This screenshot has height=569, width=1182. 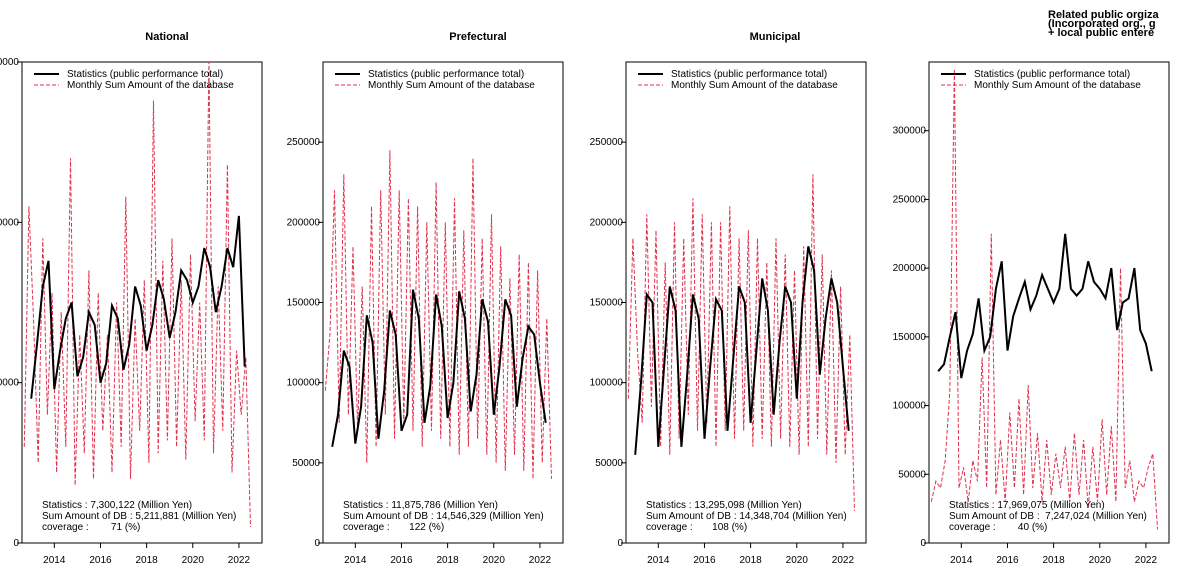 I want to click on statistics-annotation: Statistics : 17,969,075 (Million Yen), so click(x=1027, y=505).